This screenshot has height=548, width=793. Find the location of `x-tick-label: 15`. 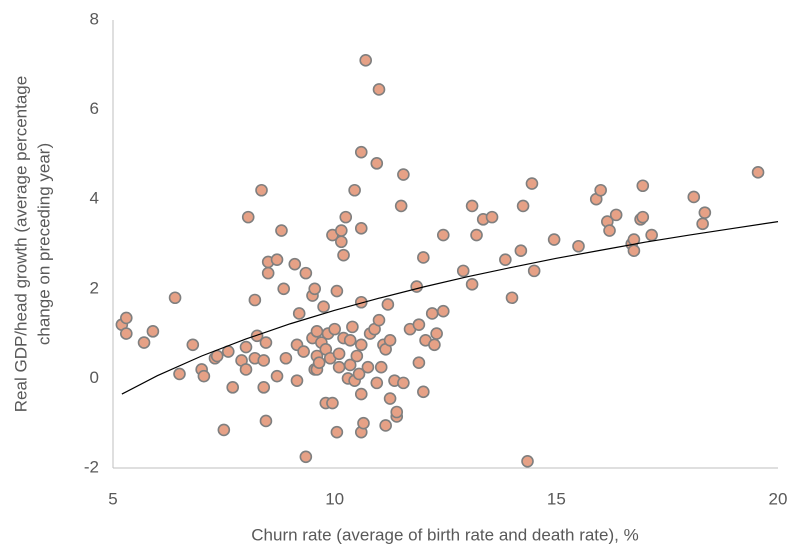

x-tick-label: 15 is located at coordinates (556, 498).